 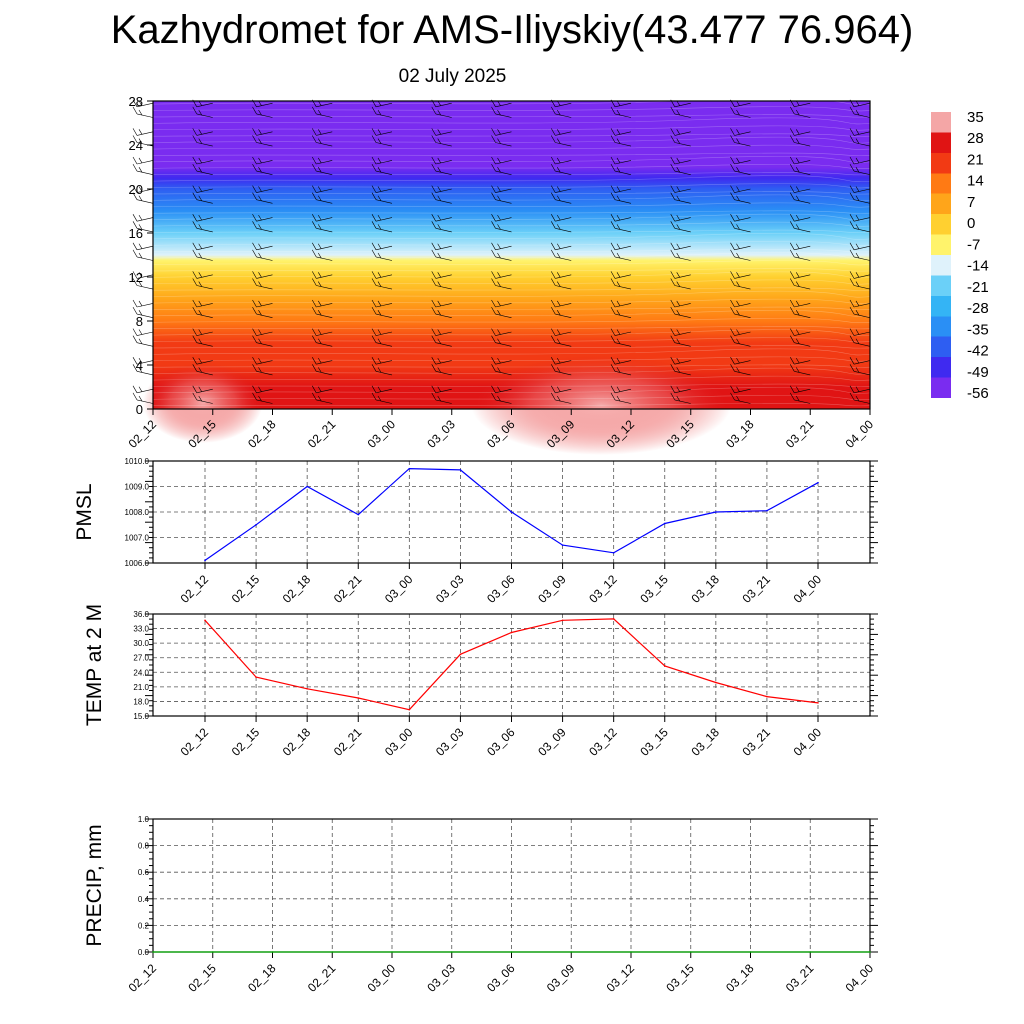 I want to click on x-tick-label: 03_12, so click(x=603, y=589).